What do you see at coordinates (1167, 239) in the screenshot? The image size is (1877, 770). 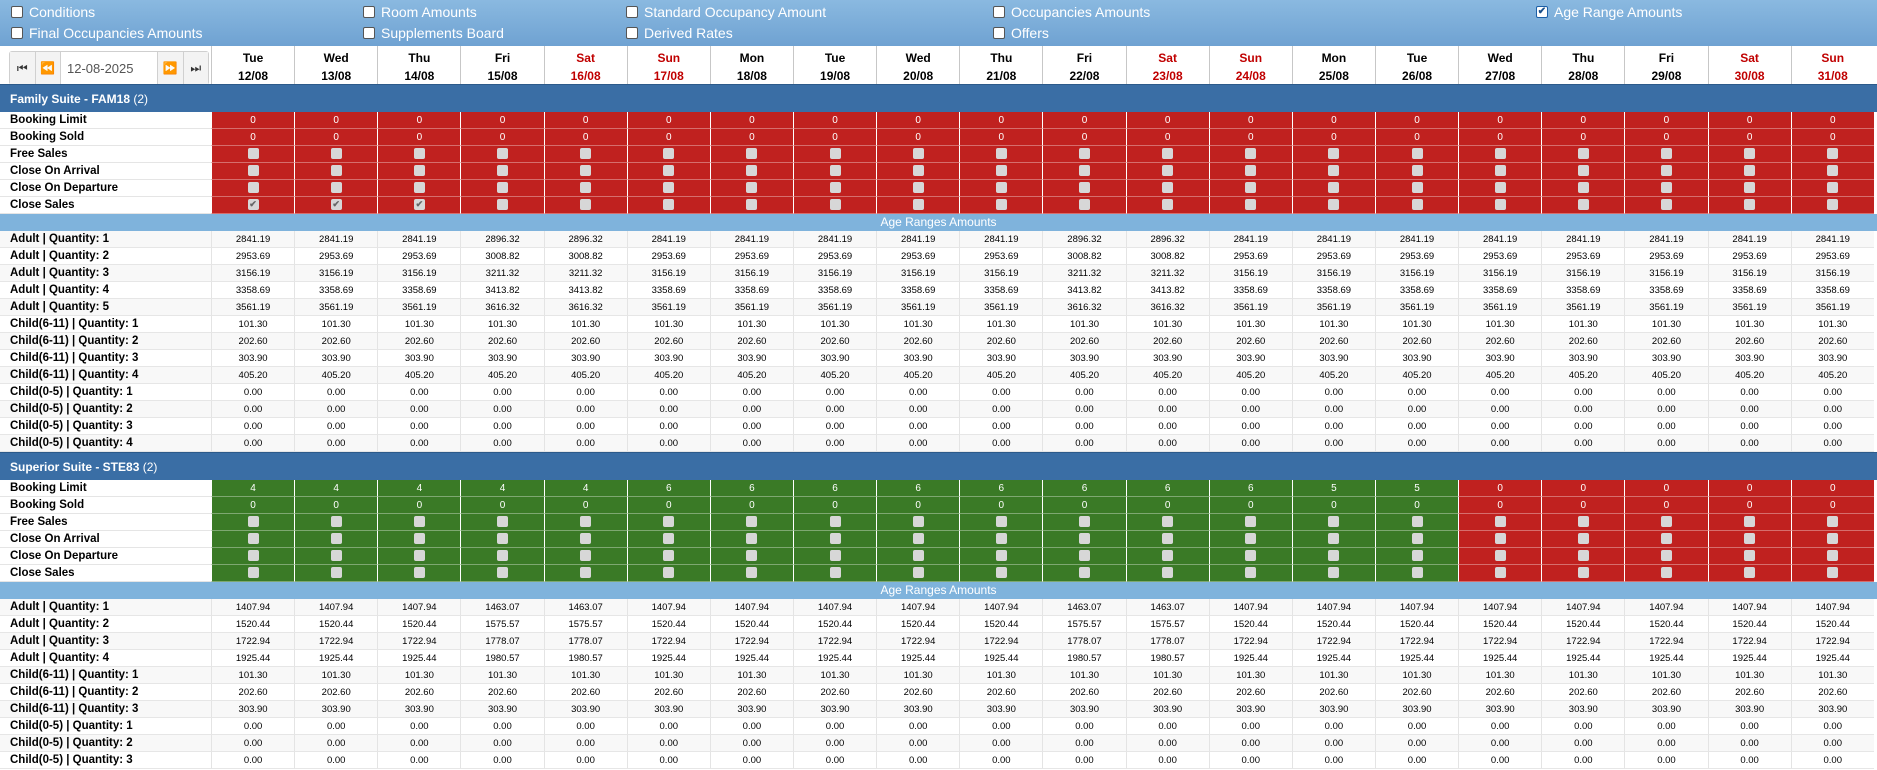 I see `amount-cell: 2896.32` at bounding box center [1167, 239].